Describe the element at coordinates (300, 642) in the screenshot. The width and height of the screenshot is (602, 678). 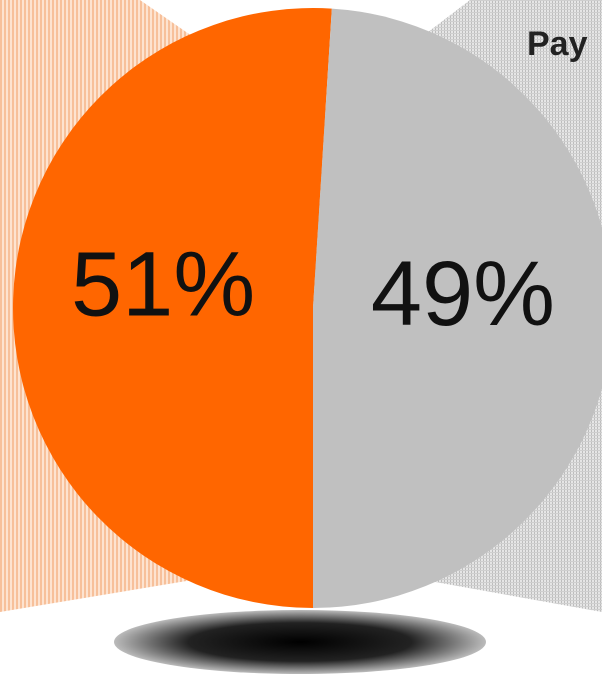
I see `shadow` at that location.